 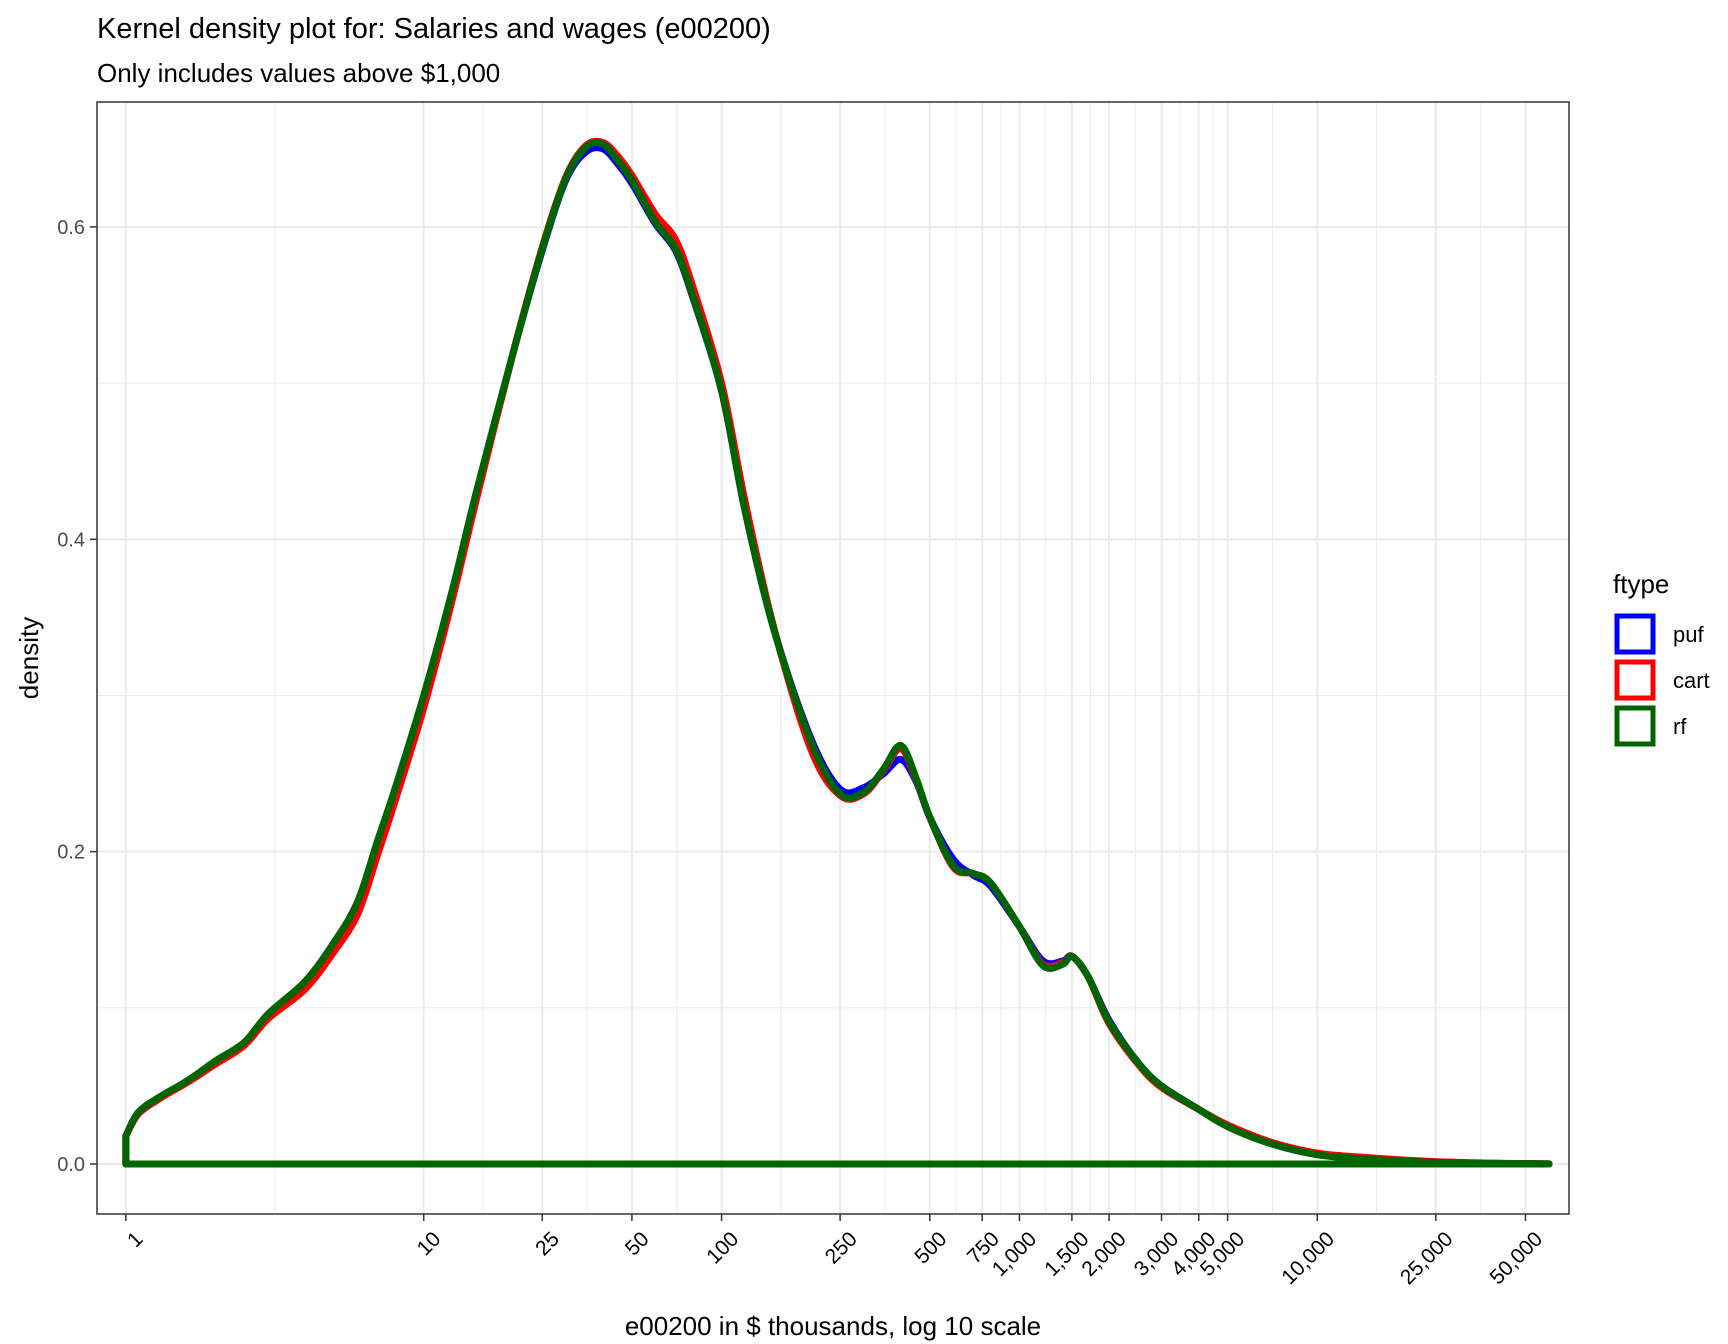 I want to click on x-axis-label: e00200 in $ thousands, log 10 scale, so click(x=833, y=1326).